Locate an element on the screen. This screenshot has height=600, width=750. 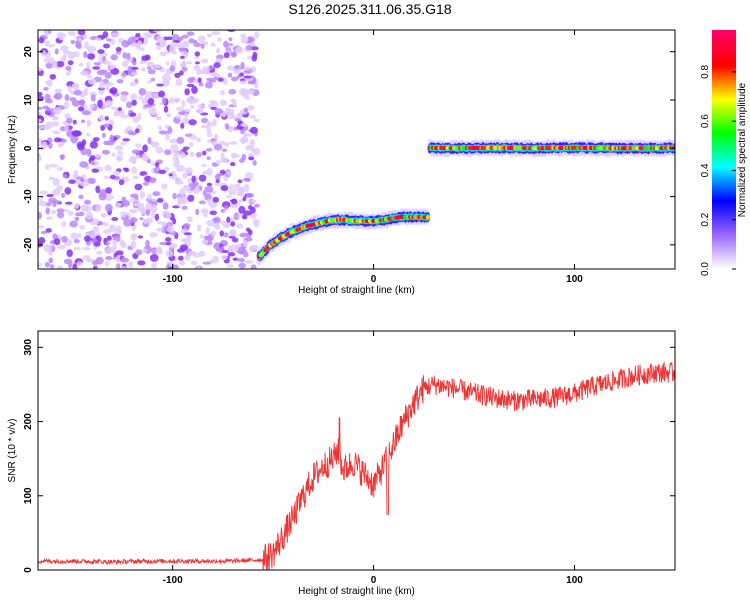
spectrogram-y-tick-label: -20 is located at coordinates (28, 244).